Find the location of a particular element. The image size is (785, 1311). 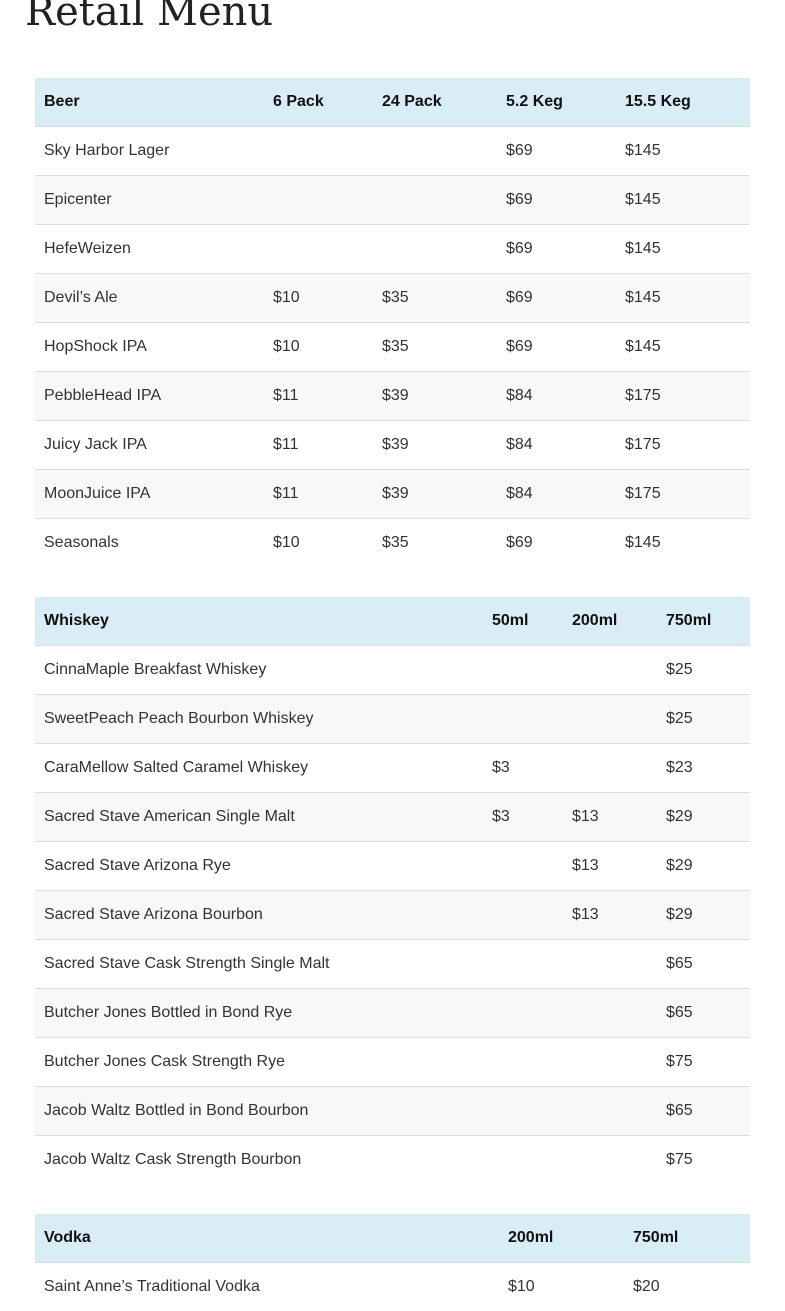

whiskey-name: Jacob Waltz Cask Strength Bourbon is located at coordinates (173, 1159).